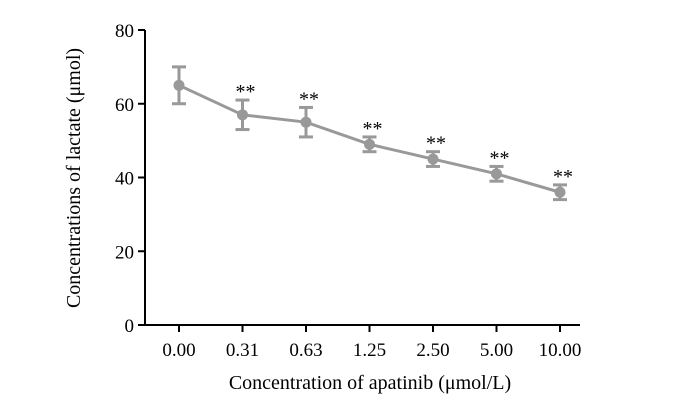  What do you see at coordinates (74, 178) in the screenshot?
I see `y-axis-title: Concentrations of lactate (μmol)` at bounding box center [74, 178].